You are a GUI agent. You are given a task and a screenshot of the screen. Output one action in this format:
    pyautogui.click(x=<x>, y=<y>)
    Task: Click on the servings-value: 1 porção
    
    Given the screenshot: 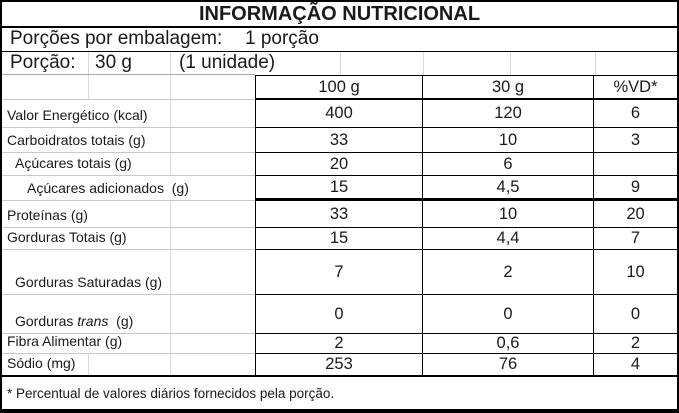 What is the action you would take?
    pyautogui.click(x=282, y=39)
    